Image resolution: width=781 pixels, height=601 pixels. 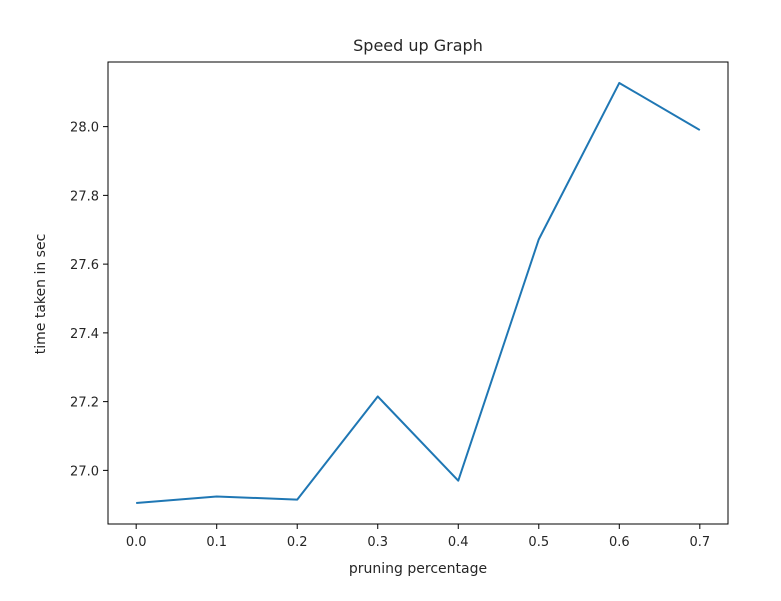 What do you see at coordinates (458, 542) in the screenshot?
I see `x-tick-label: 0.4` at bounding box center [458, 542].